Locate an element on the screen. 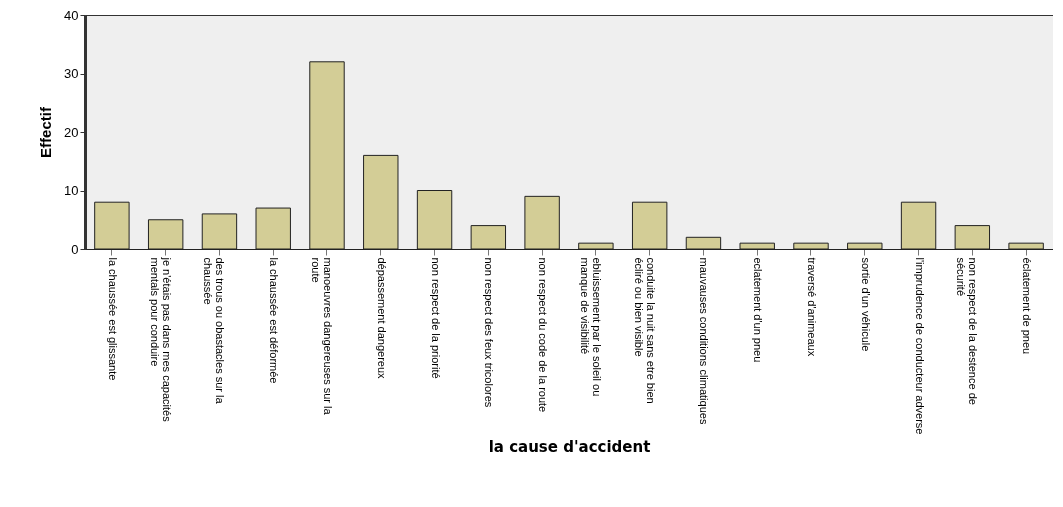 The image size is (1063, 507). y-tick-label: 0 is located at coordinates (75, 249).